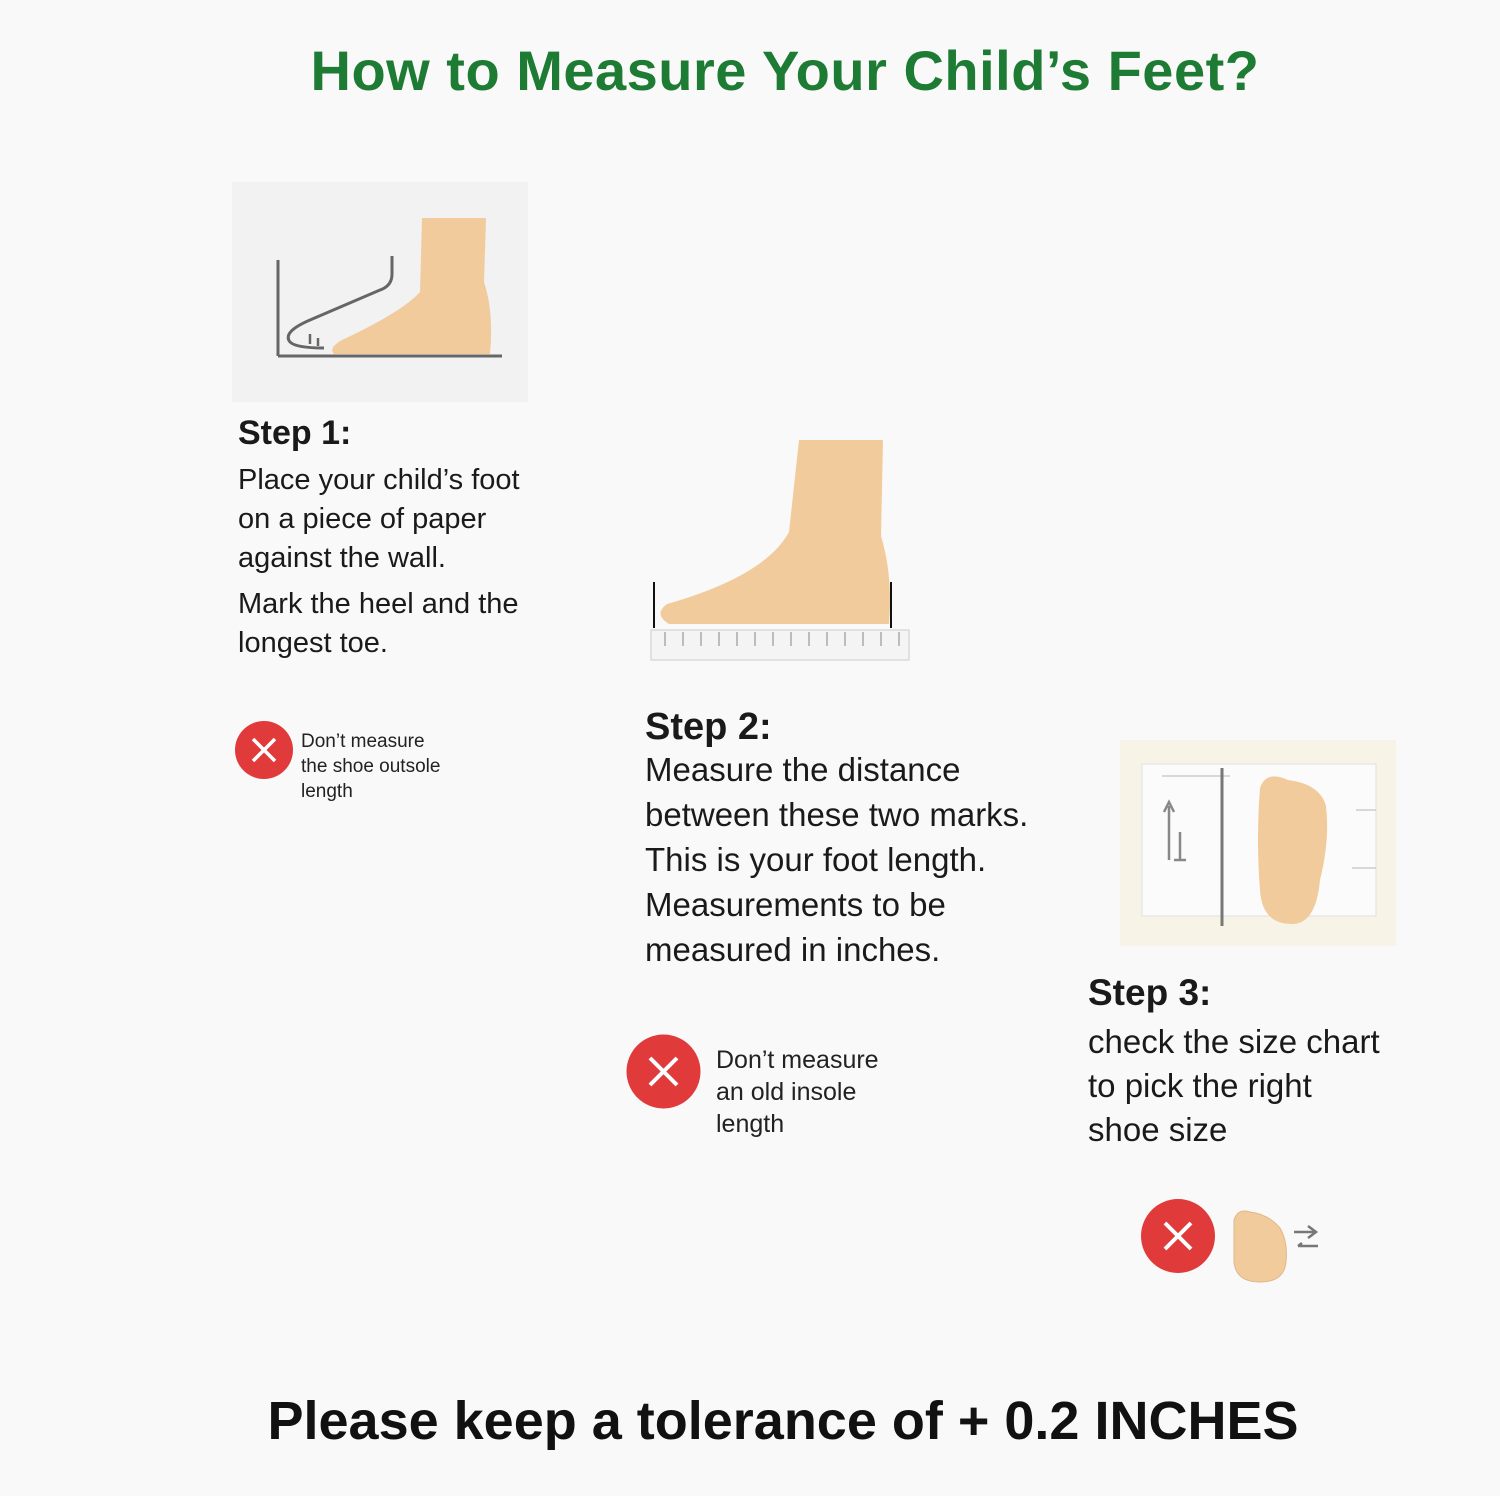  What do you see at coordinates (1276, 1246) in the screenshot?
I see `small-foot-icon` at bounding box center [1276, 1246].